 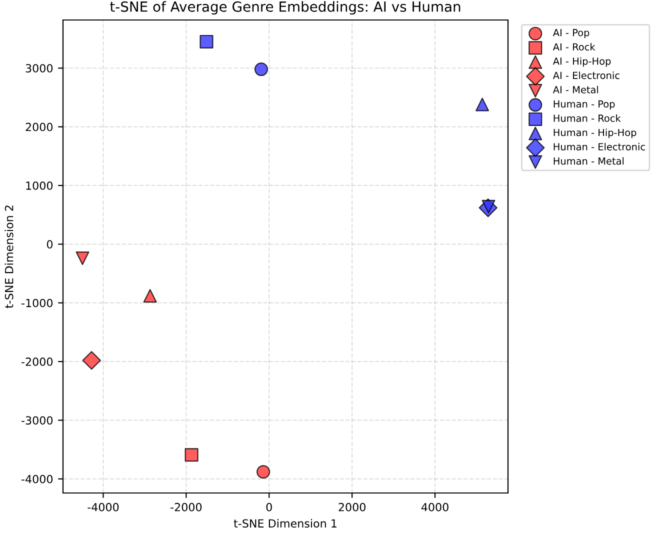 What do you see at coordinates (37, 420) in the screenshot?
I see `y-tick-label: -3000` at bounding box center [37, 420].